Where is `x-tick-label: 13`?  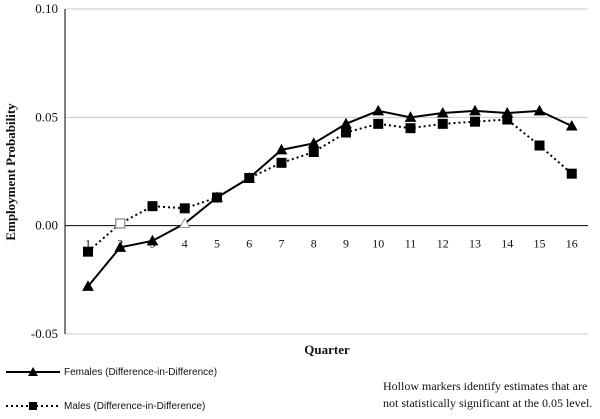
x-tick-label: 13 is located at coordinates (475, 244).